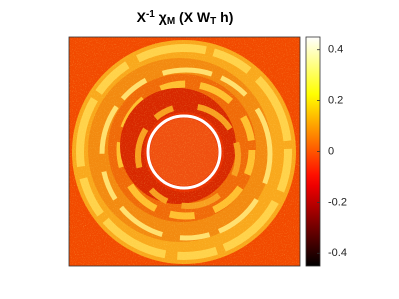 Image resolution: width=399 pixels, height=299 pixels. What do you see at coordinates (335, 50) in the screenshot?
I see `colorbar-tick-label: 0.4` at bounding box center [335, 50].